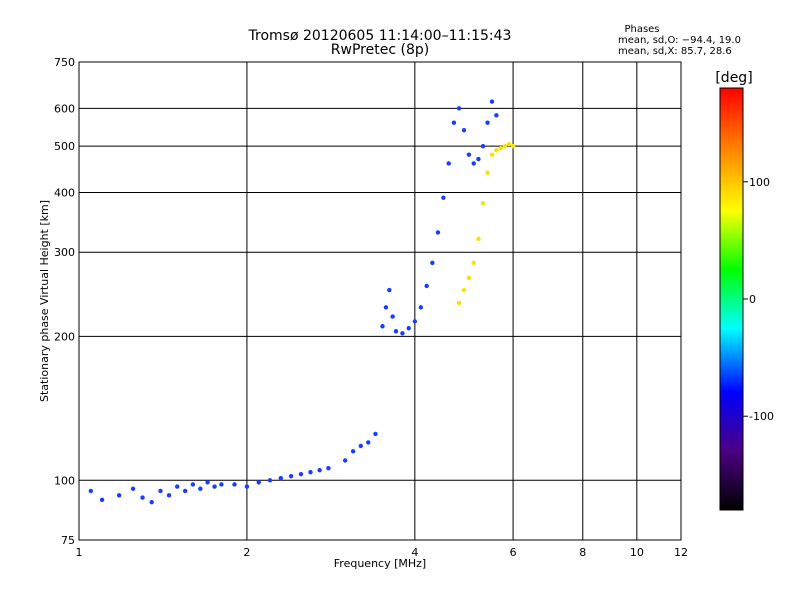 The height and width of the screenshot is (600, 800). What do you see at coordinates (582, 552) in the screenshot?
I see `x-tick-label: 8` at bounding box center [582, 552].